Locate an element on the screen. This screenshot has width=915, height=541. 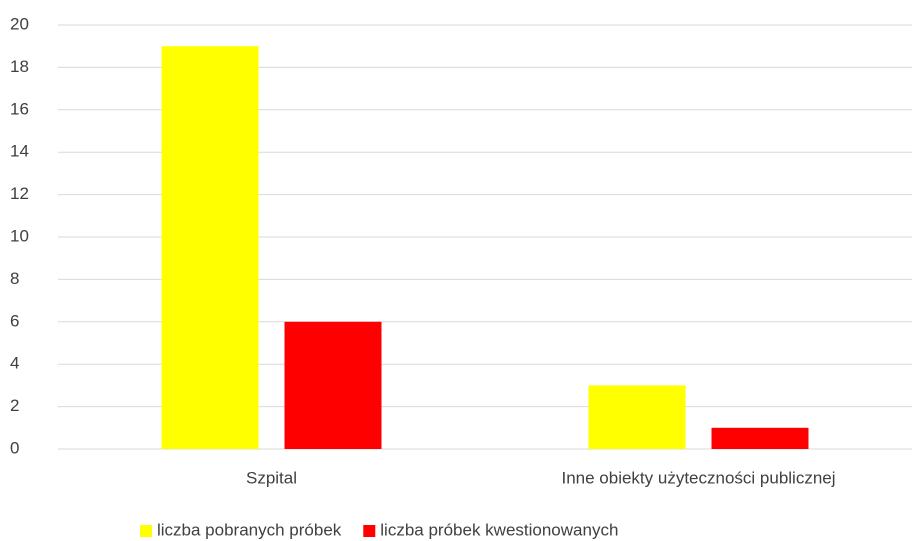
legend-label: liczba próbek kwestionowanych is located at coordinates (499, 529).